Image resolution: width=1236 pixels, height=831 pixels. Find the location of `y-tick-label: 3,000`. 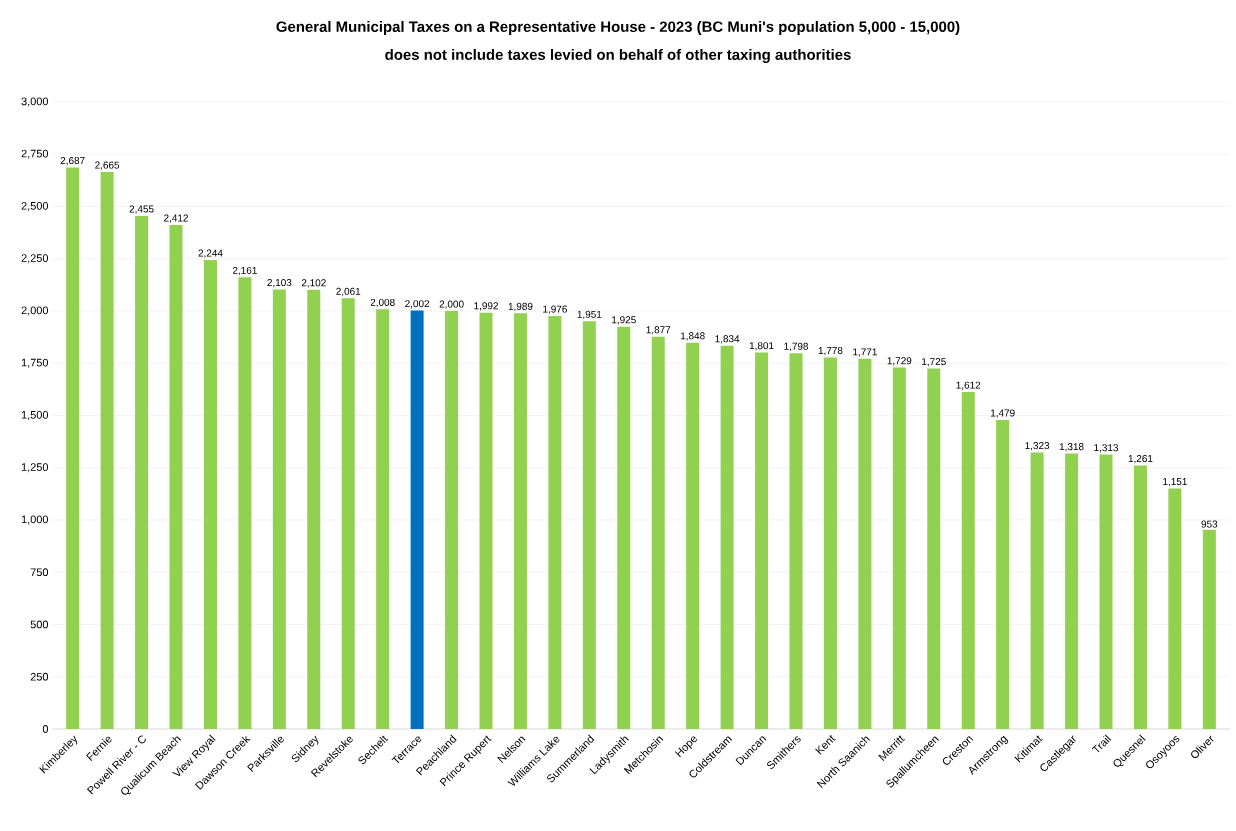

y-tick-label: 3,000 is located at coordinates (35, 102).